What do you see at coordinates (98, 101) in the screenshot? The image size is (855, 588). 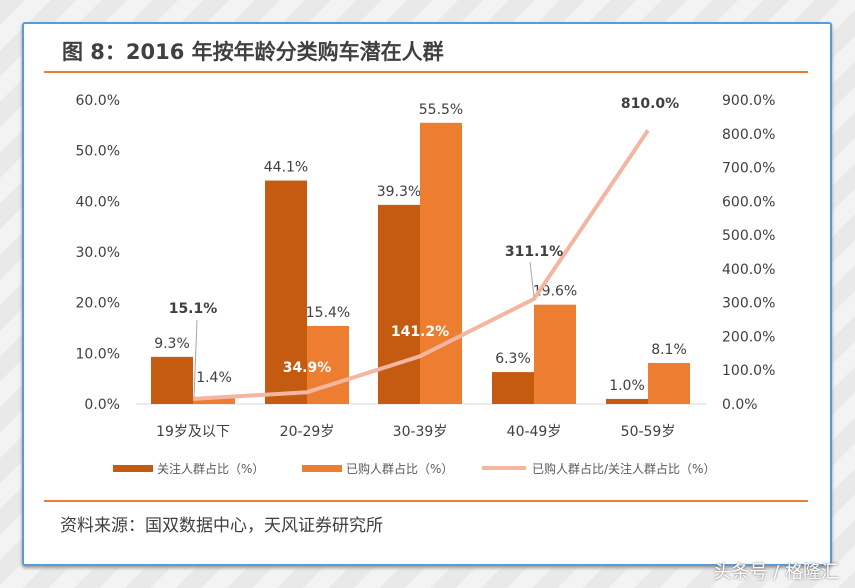 I see `left-axis-tick: 60.0%` at bounding box center [98, 101].